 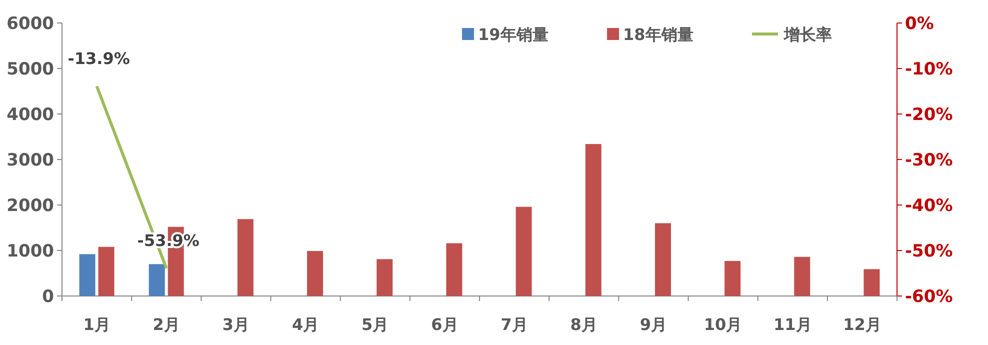 What do you see at coordinates (306, 324) in the screenshot?
I see `x-tick-label: 4月` at bounding box center [306, 324].